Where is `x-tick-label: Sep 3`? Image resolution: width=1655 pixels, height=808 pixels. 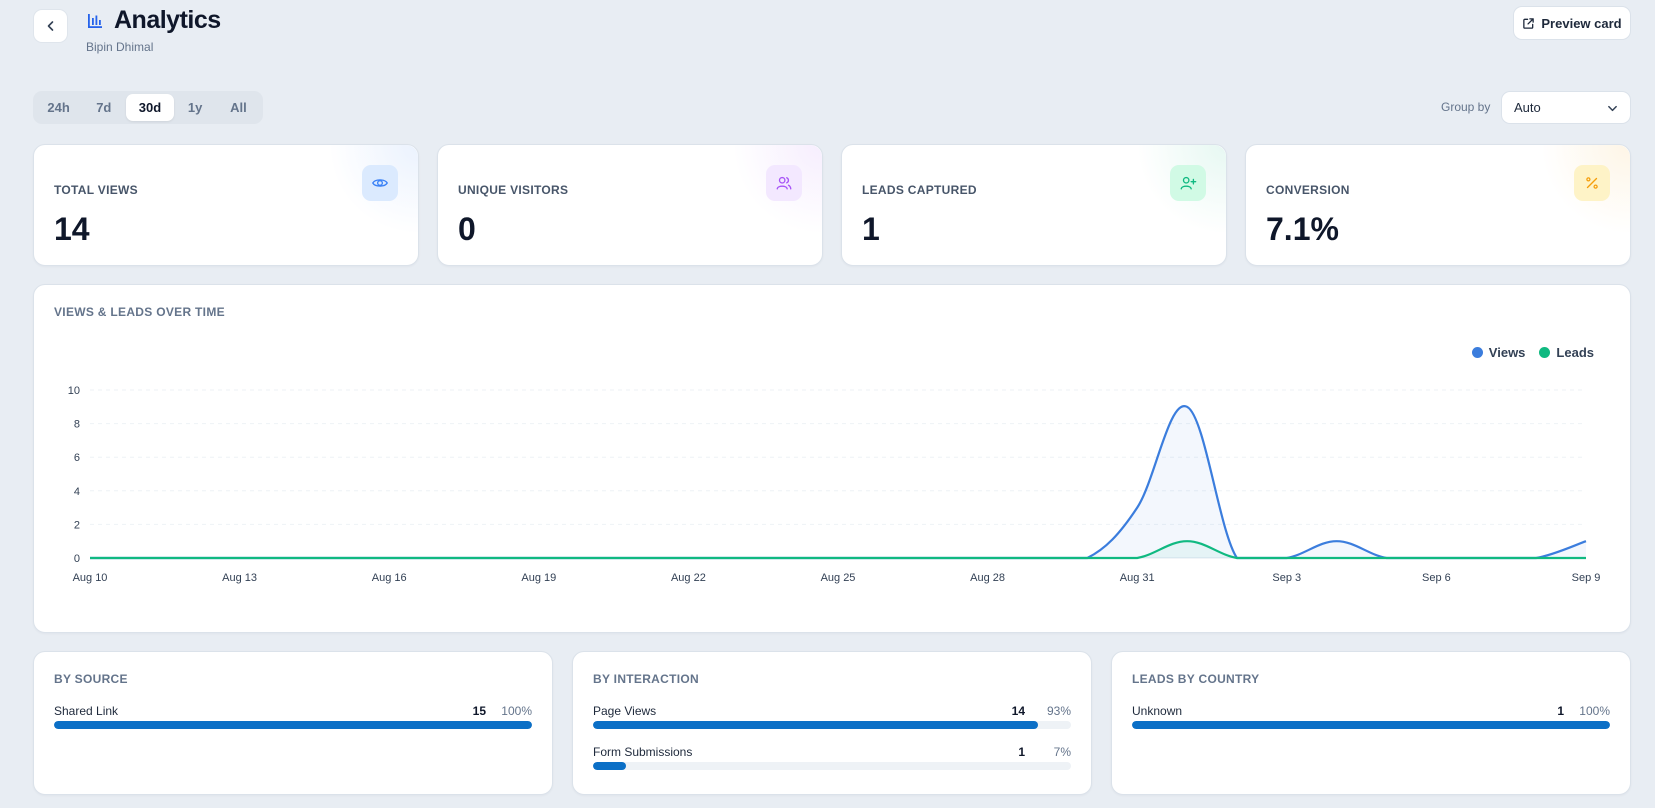 x-tick-label: Sep 3 is located at coordinates (1286, 578).